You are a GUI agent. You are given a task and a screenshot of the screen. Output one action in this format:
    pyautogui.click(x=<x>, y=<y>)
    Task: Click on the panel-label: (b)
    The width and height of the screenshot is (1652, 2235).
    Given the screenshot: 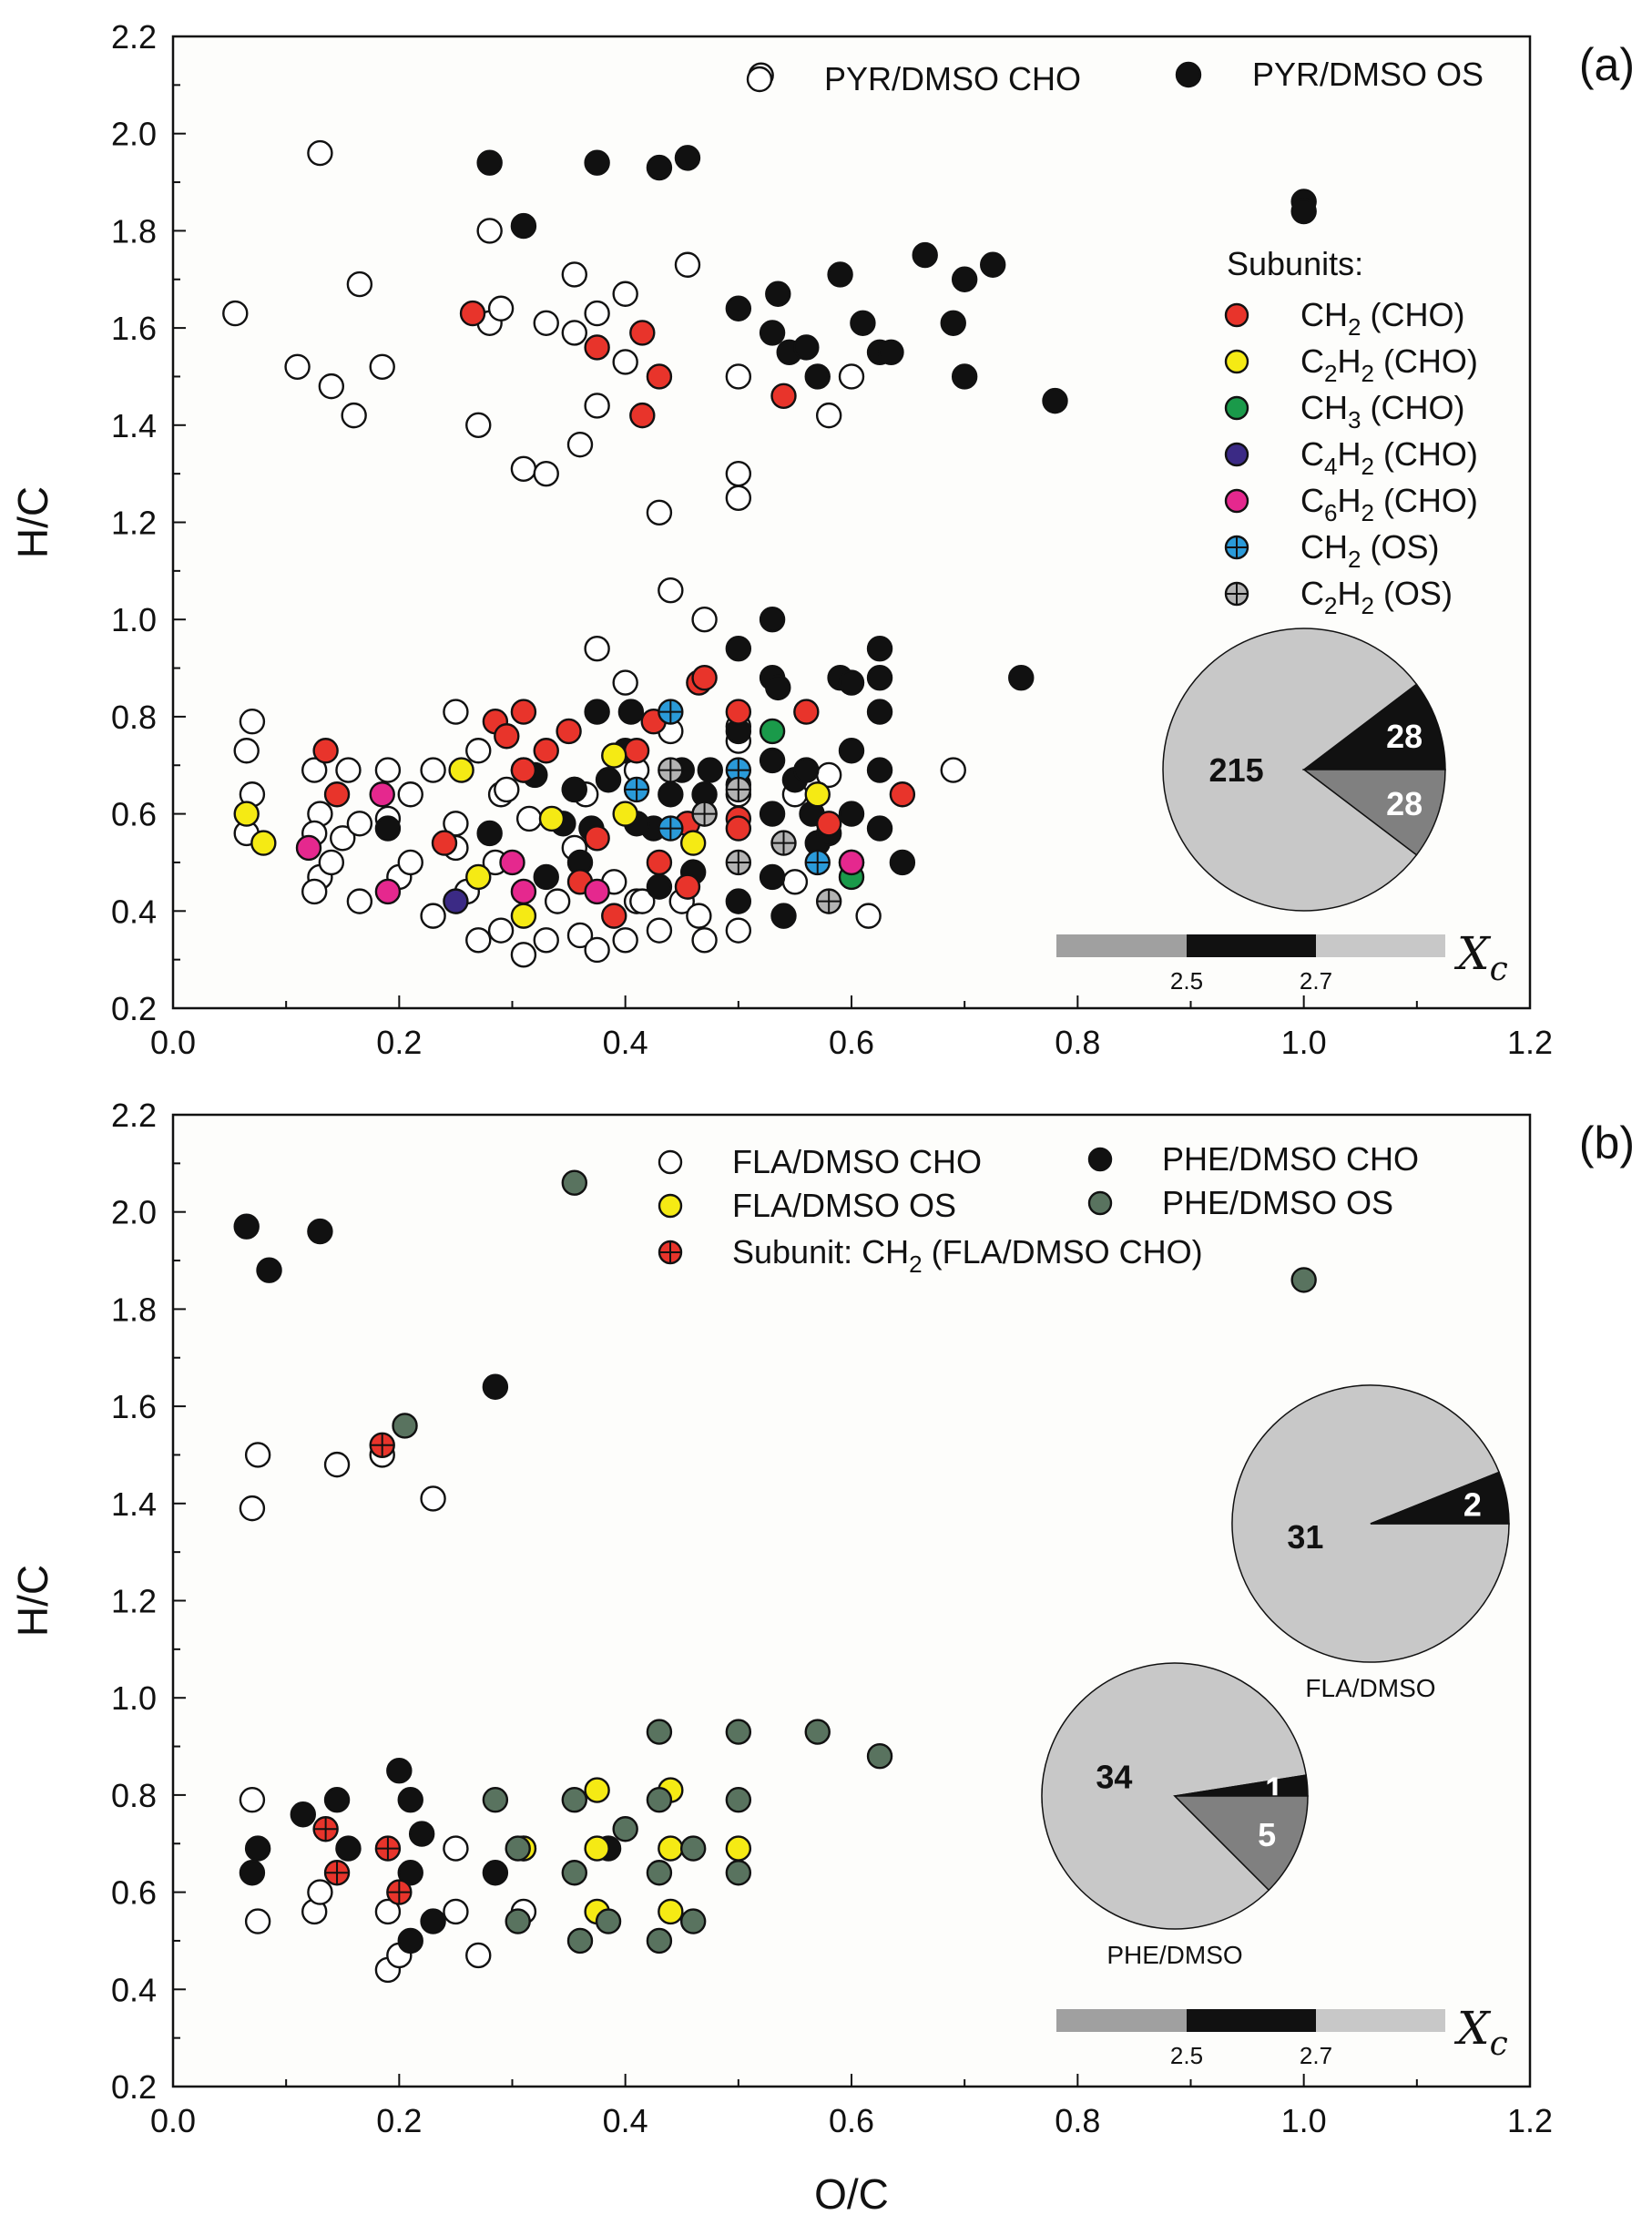 What is the action you would take?
    pyautogui.click(x=1607, y=1143)
    